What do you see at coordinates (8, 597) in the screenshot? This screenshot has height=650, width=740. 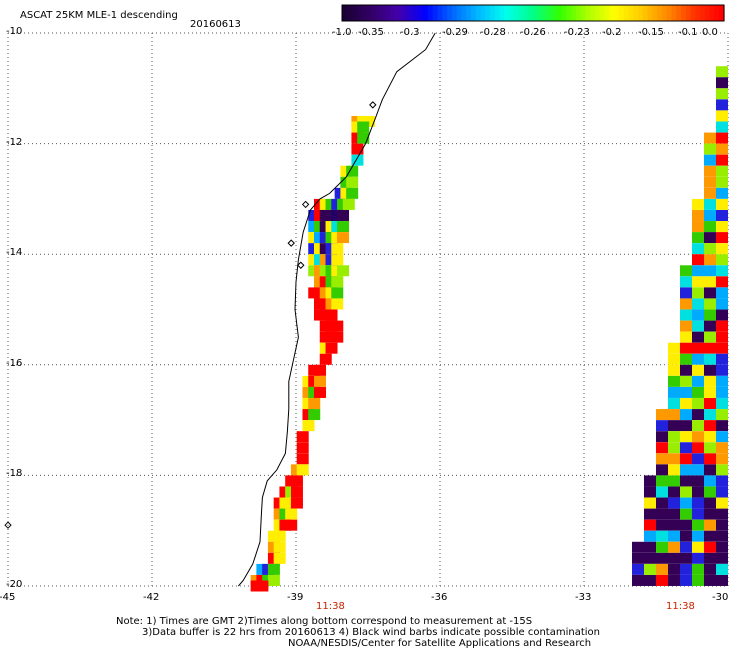 I see `x-axis-label: -45` at bounding box center [8, 597].